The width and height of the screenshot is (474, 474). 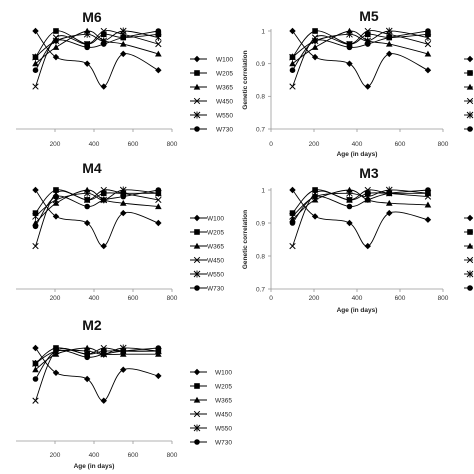 I want to click on chart-panel-m6: M6 200 400 600 800 W100 W205 W365 W450 W550 W730, so click(x=124, y=78).